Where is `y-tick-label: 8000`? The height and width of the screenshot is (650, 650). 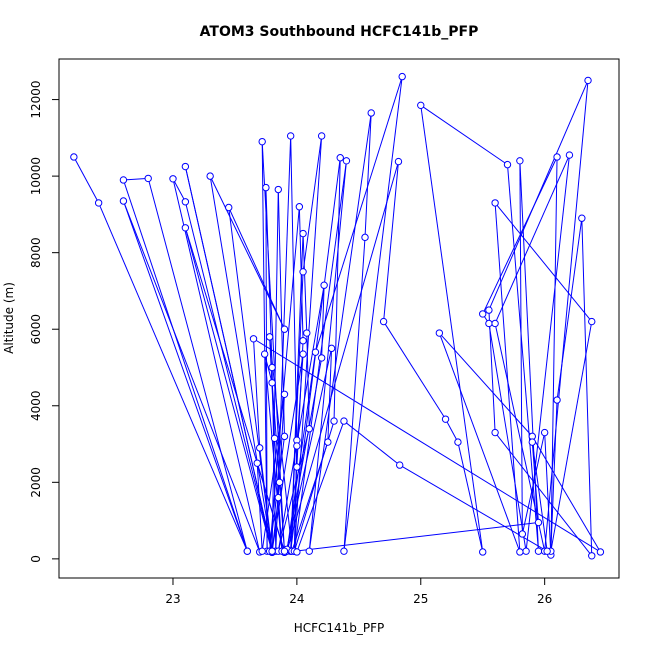 y-tick-label: 8000 is located at coordinates (36, 252).